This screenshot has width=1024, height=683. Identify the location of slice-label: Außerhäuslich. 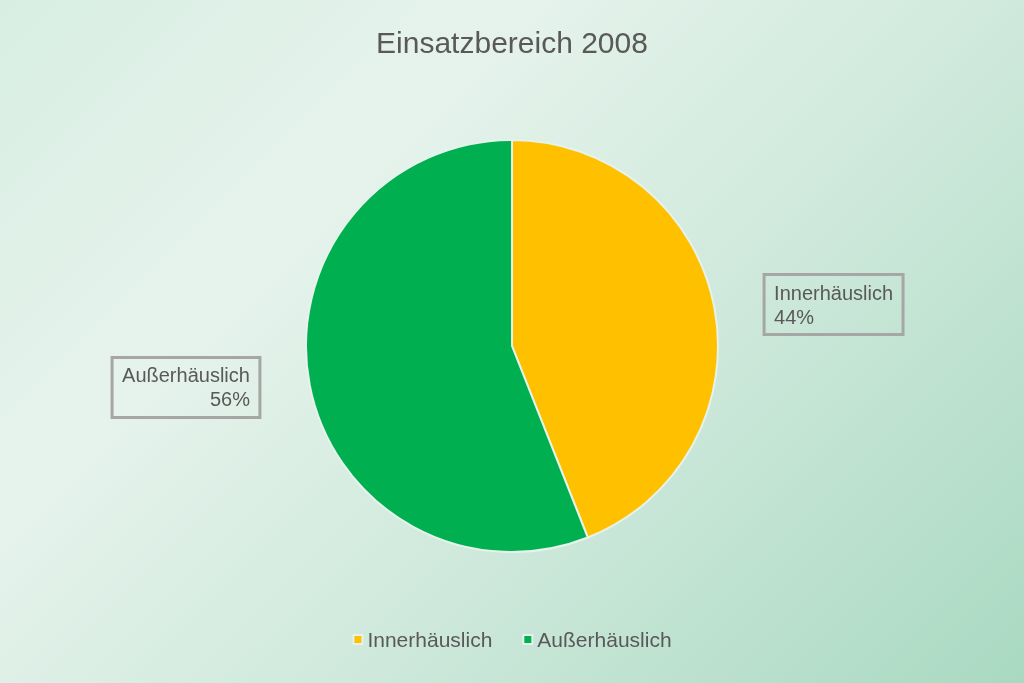
(186, 375).